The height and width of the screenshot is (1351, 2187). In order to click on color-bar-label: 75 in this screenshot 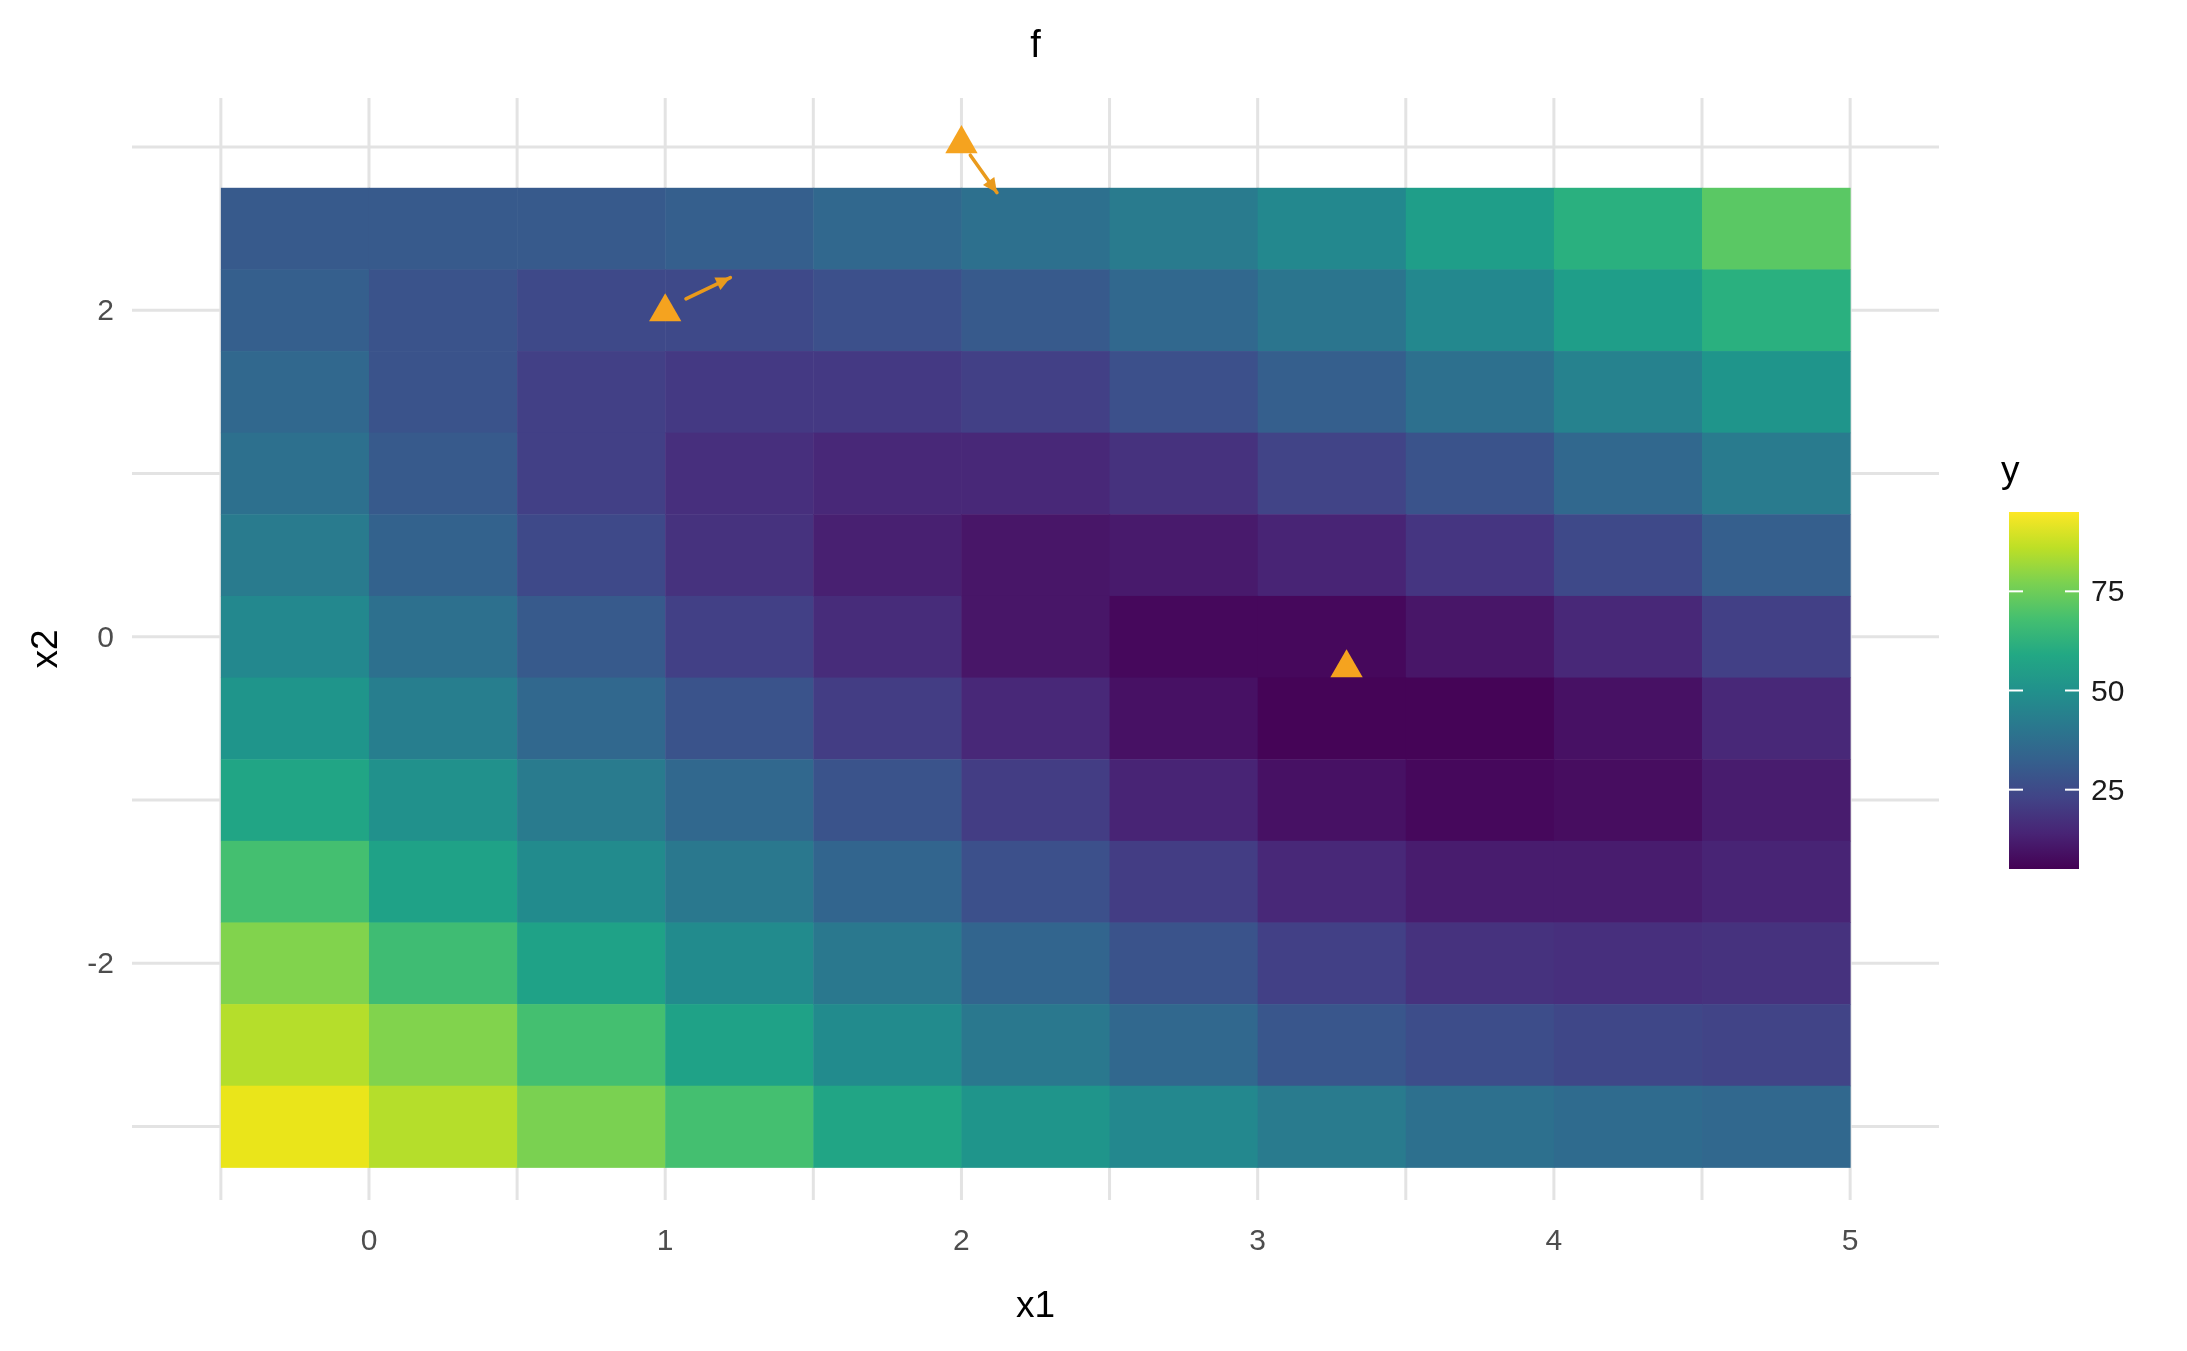, I will do `click(2108, 591)`.